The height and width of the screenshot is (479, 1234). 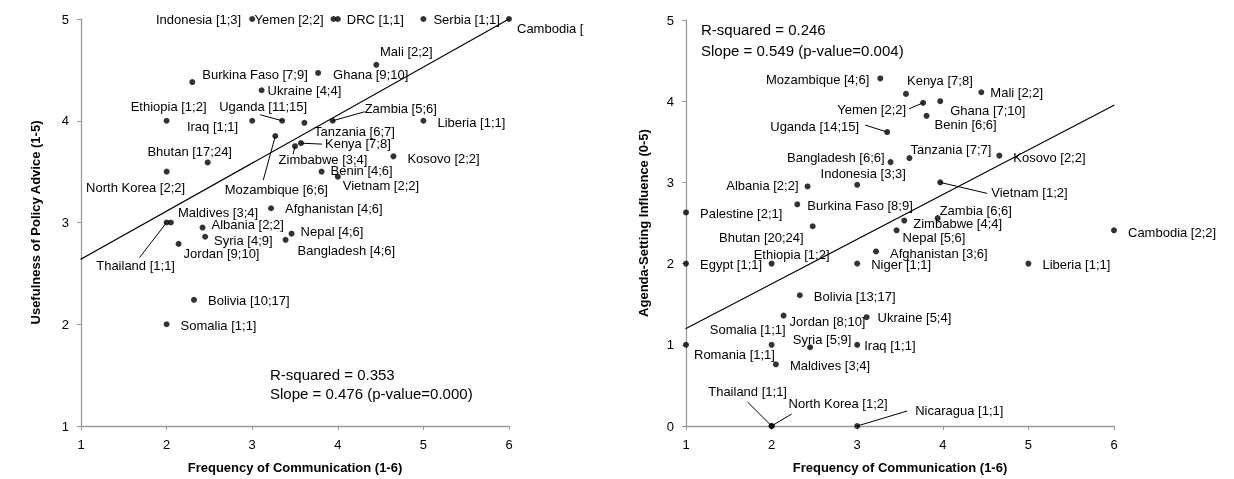 What do you see at coordinates (959, 410) in the screenshot?
I see `annotation: Nicaragua [1;1]` at bounding box center [959, 410].